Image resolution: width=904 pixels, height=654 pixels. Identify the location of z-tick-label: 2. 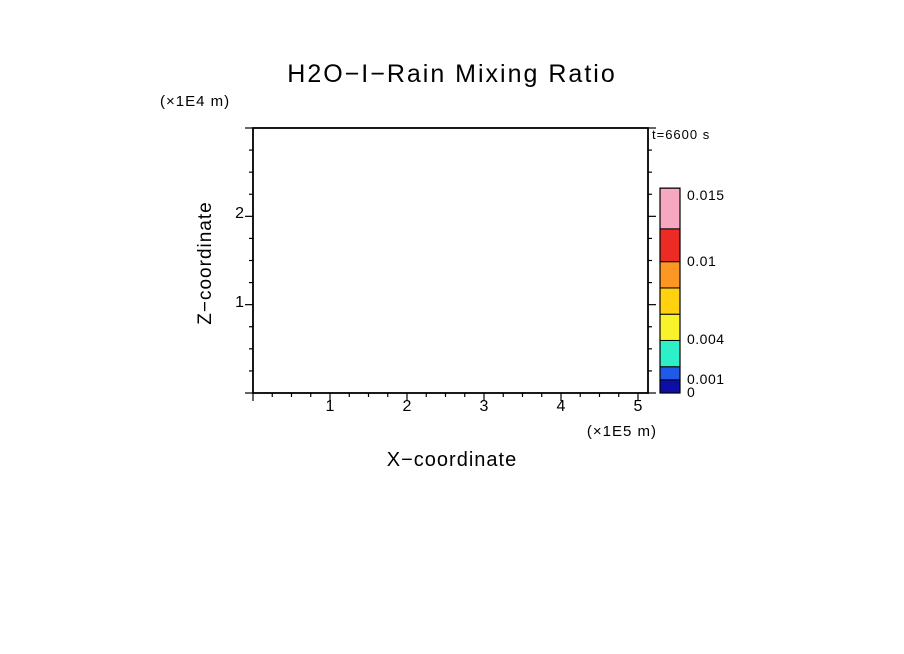
(239, 214).